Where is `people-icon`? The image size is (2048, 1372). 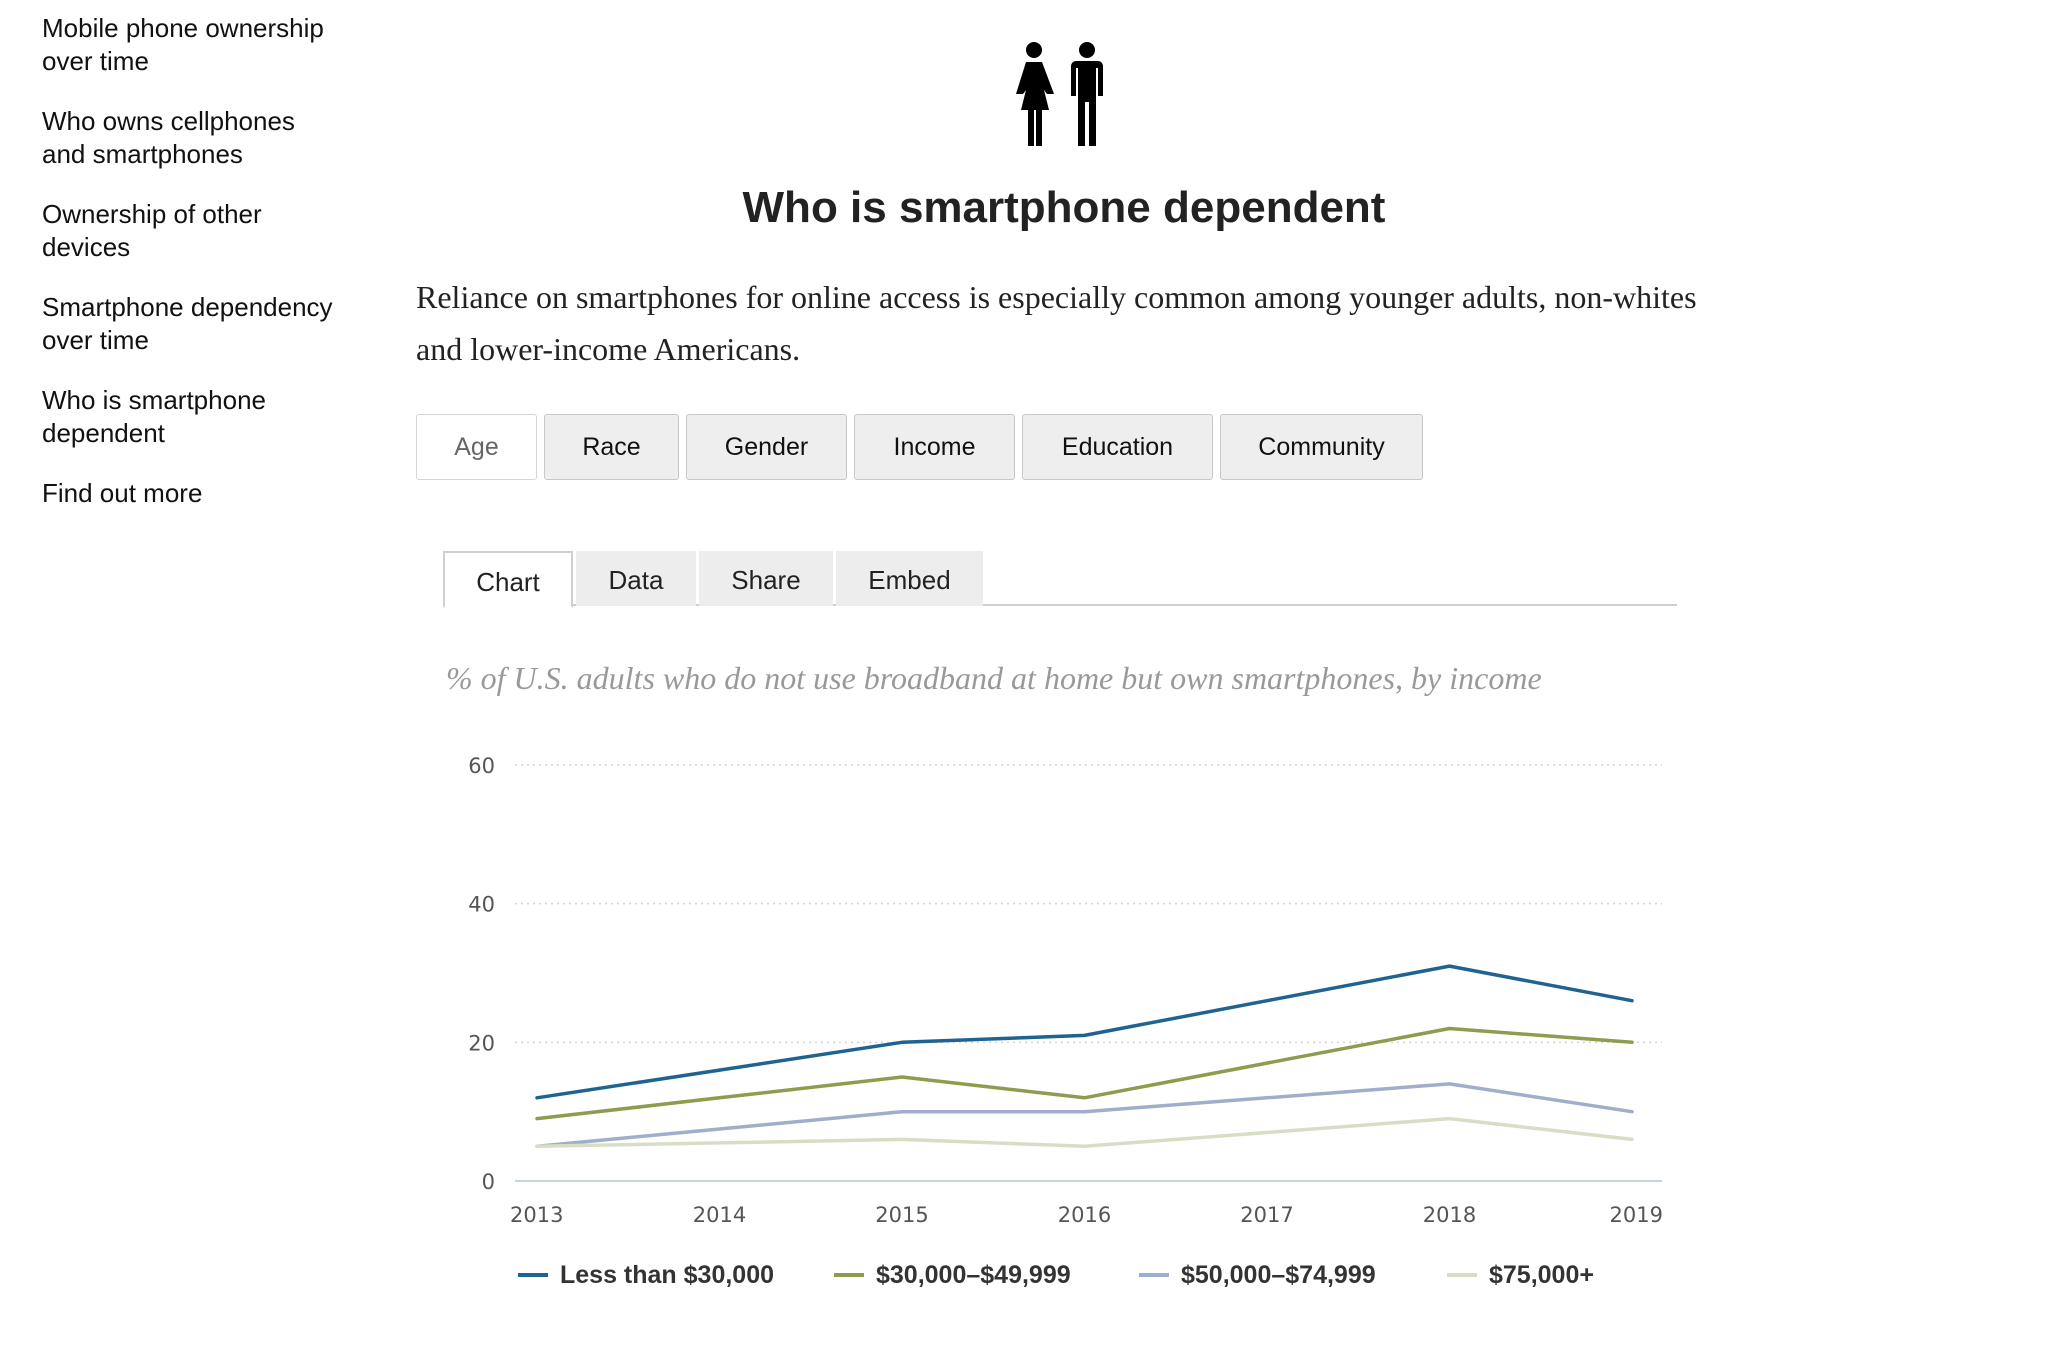
people-icon is located at coordinates (1059, 94).